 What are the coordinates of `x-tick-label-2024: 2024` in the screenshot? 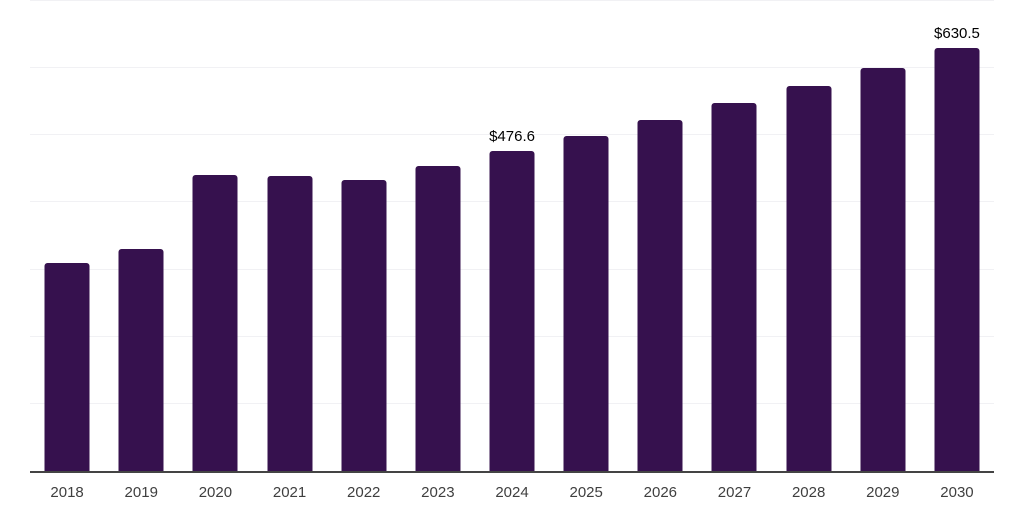 It's located at (512, 492).